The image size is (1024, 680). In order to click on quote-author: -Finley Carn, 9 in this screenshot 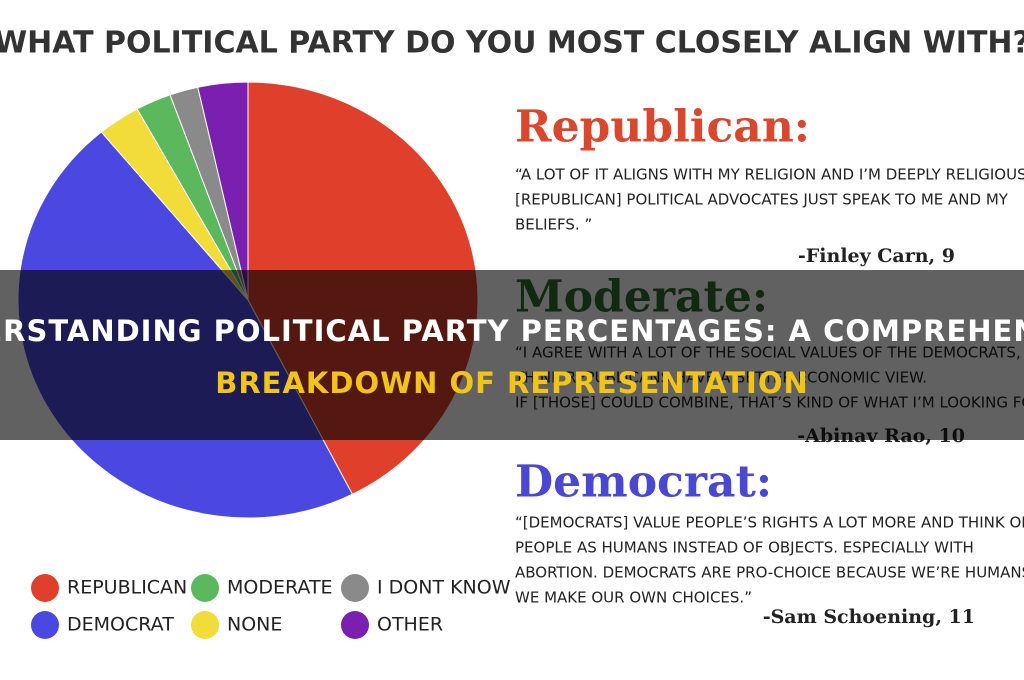, I will do `click(876, 256)`.